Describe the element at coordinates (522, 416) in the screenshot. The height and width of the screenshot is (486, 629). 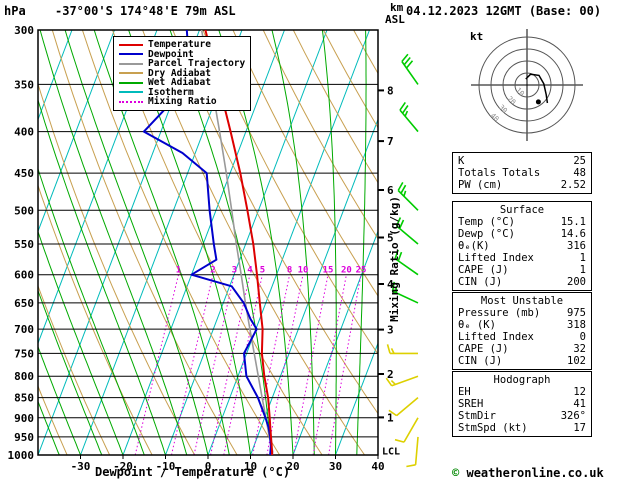
I see `stat-row: StmDir 326°` at that location.